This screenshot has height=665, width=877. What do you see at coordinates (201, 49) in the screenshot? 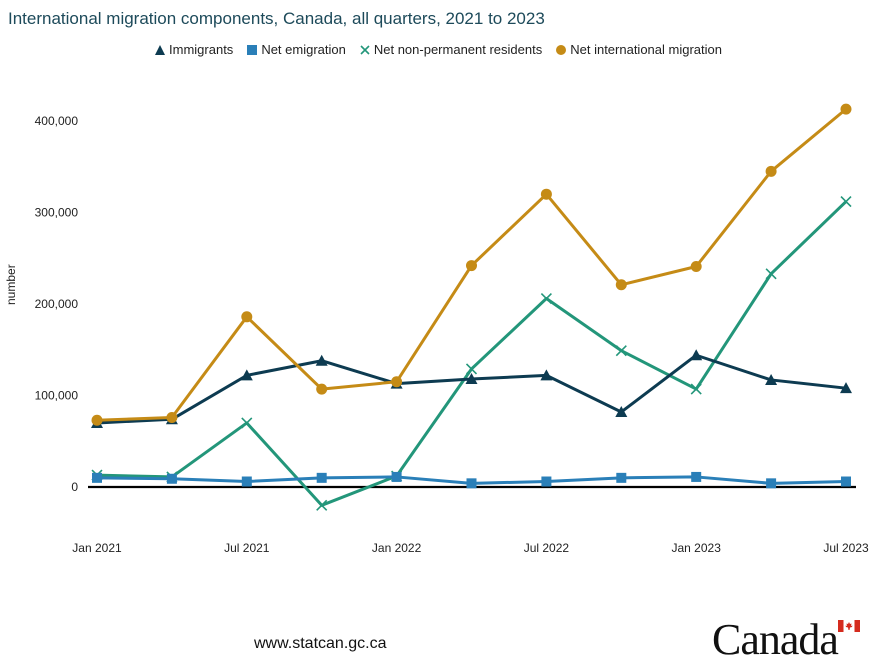
I see `legend-label: Immigrants` at bounding box center [201, 49].